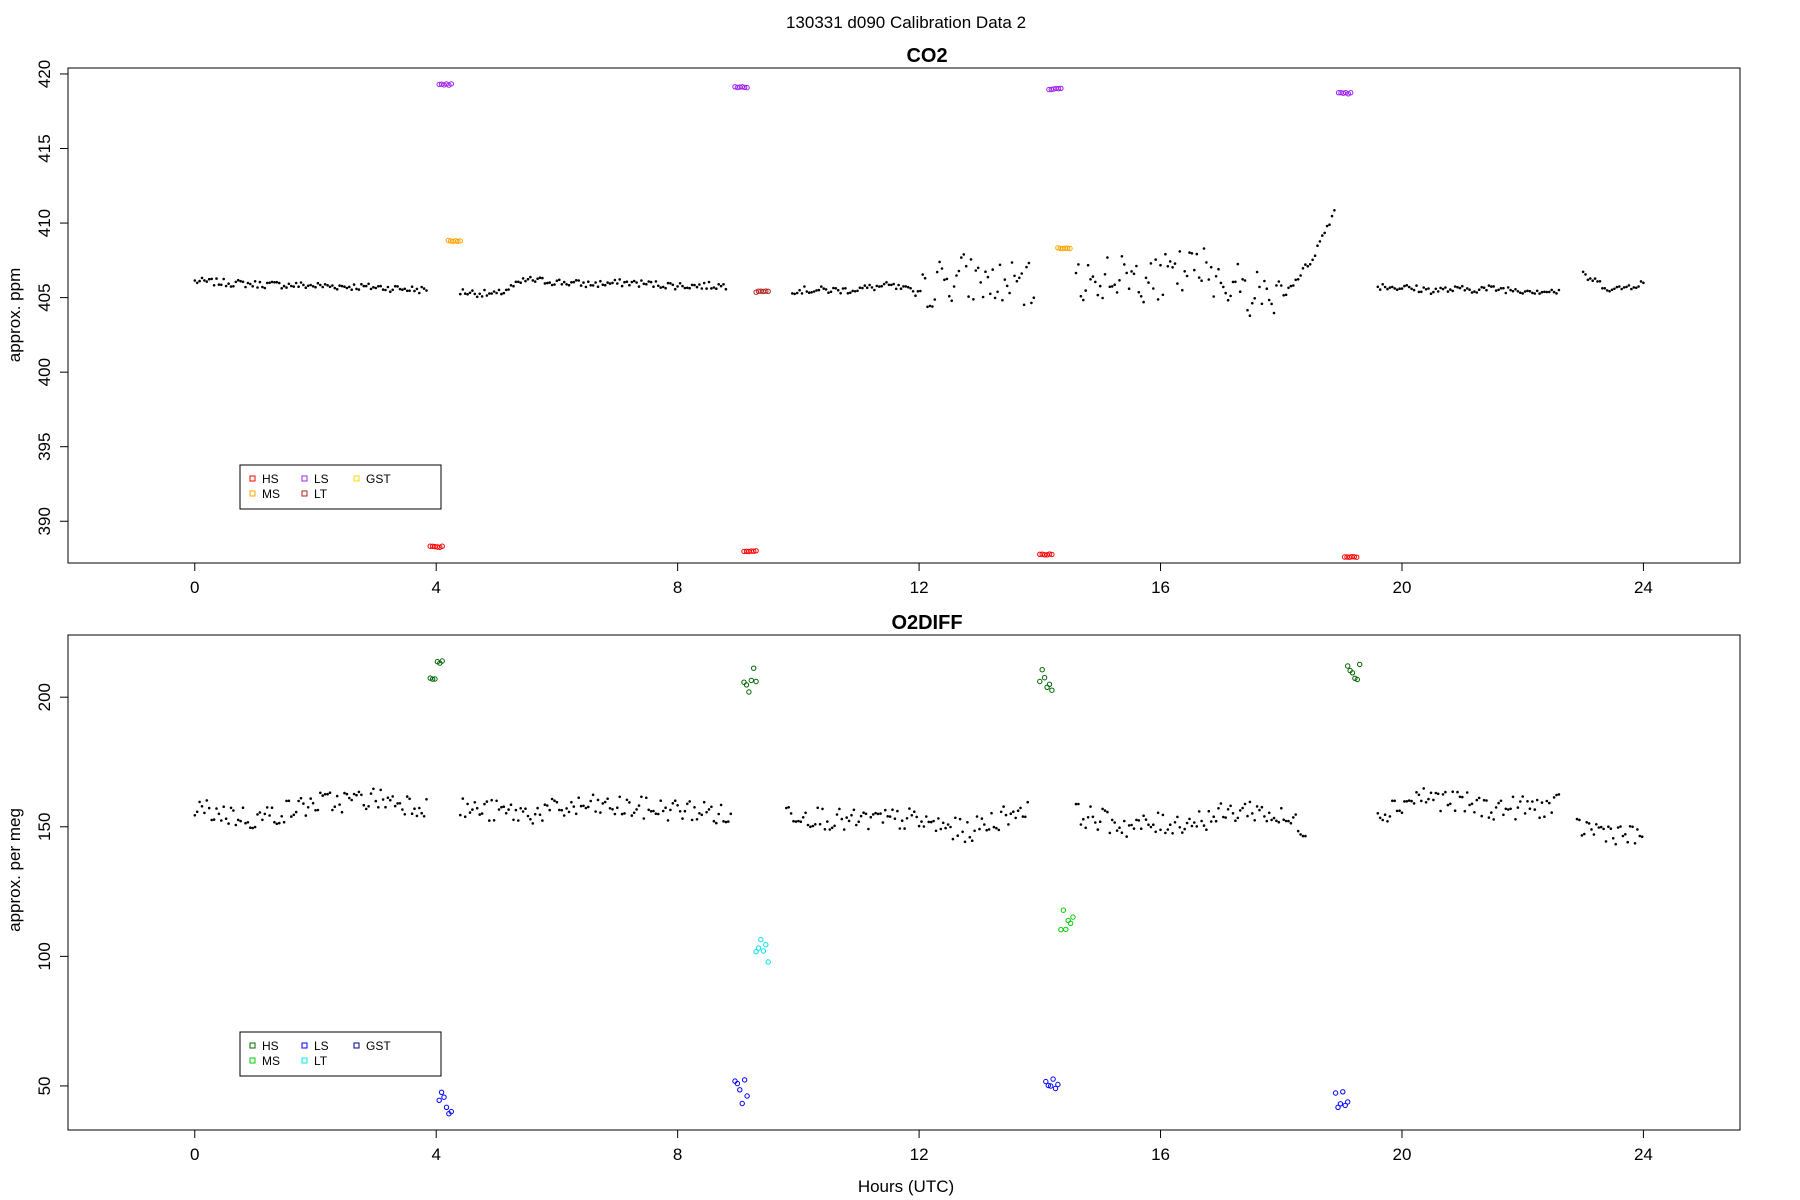 The image size is (1800, 1200). I want to click on o2diff-x-tick-label: 24, so click(1643, 1154).